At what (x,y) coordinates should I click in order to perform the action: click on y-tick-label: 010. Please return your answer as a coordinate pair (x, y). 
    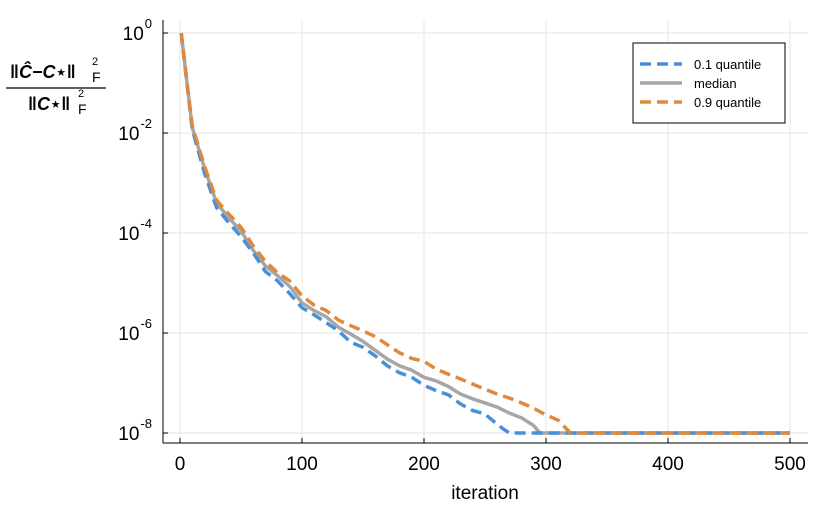
    Looking at the image, I should click on (137, 30).